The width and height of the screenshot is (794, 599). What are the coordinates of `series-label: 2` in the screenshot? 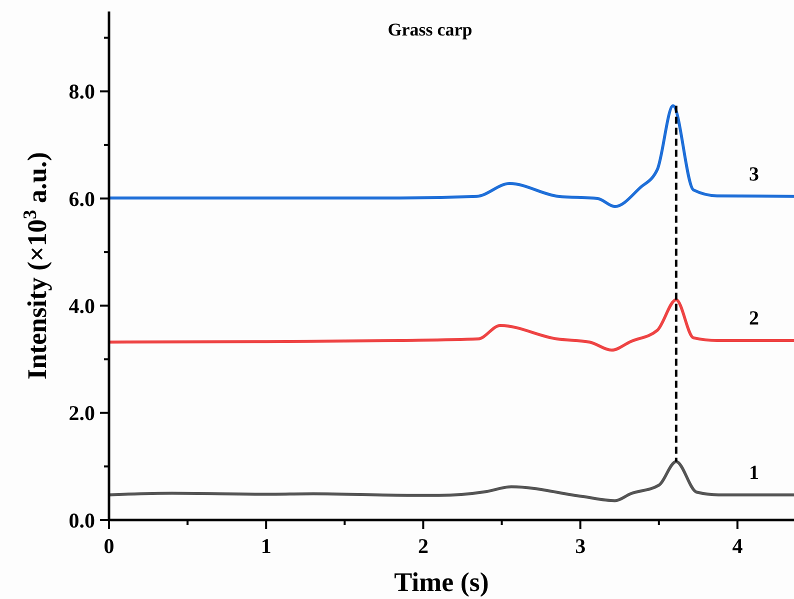 It's located at (754, 319).